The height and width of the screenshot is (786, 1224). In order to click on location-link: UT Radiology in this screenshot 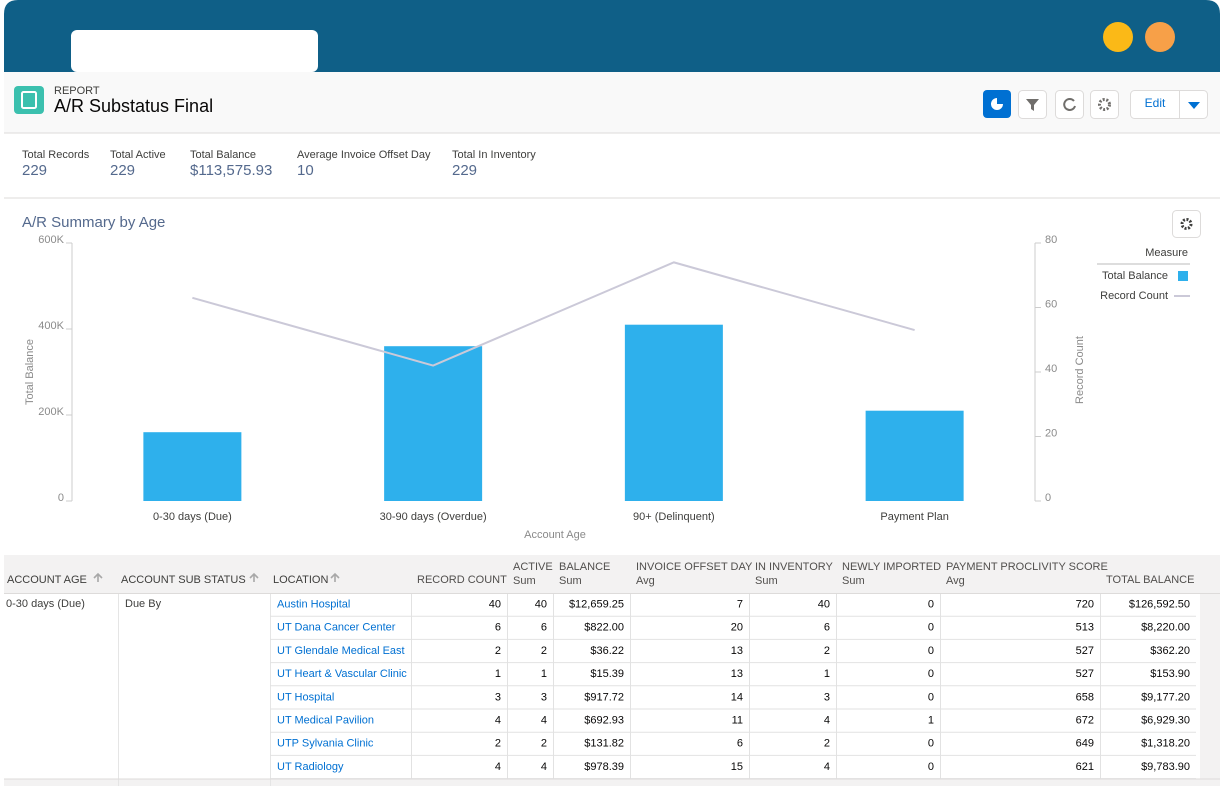, I will do `click(310, 767)`.